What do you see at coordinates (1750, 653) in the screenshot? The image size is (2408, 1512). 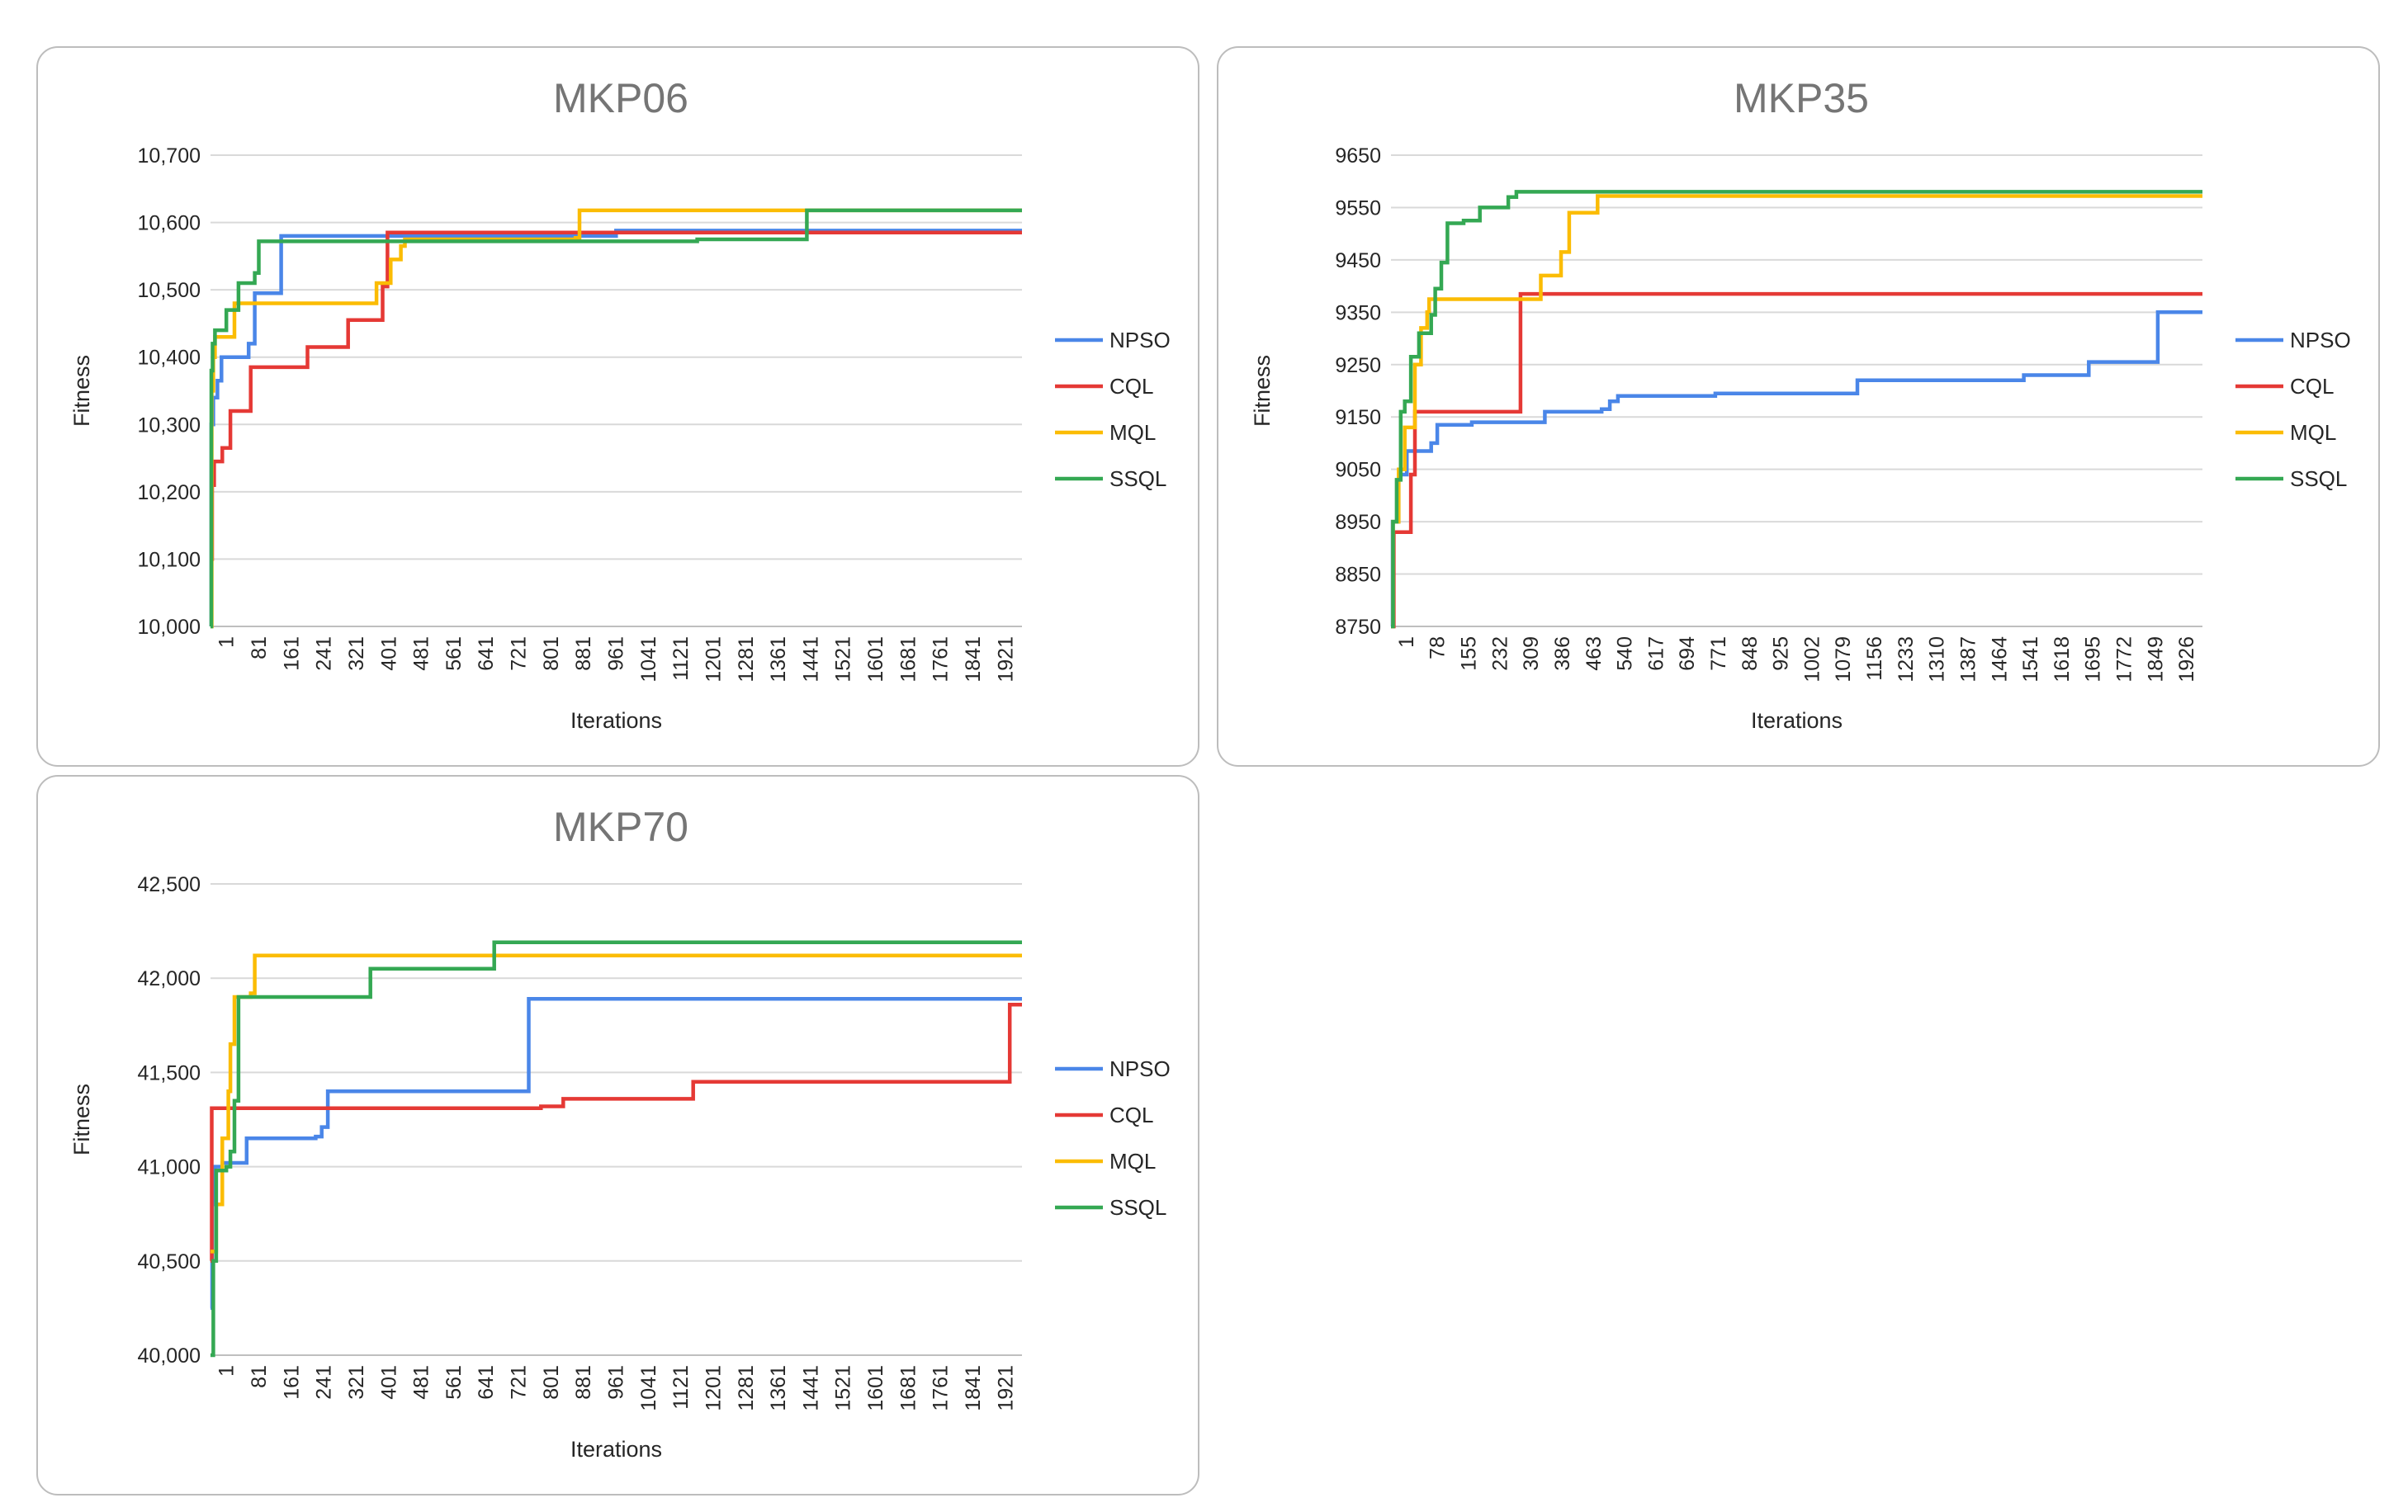 I see `x-tick-label: 848` at bounding box center [1750, 653].